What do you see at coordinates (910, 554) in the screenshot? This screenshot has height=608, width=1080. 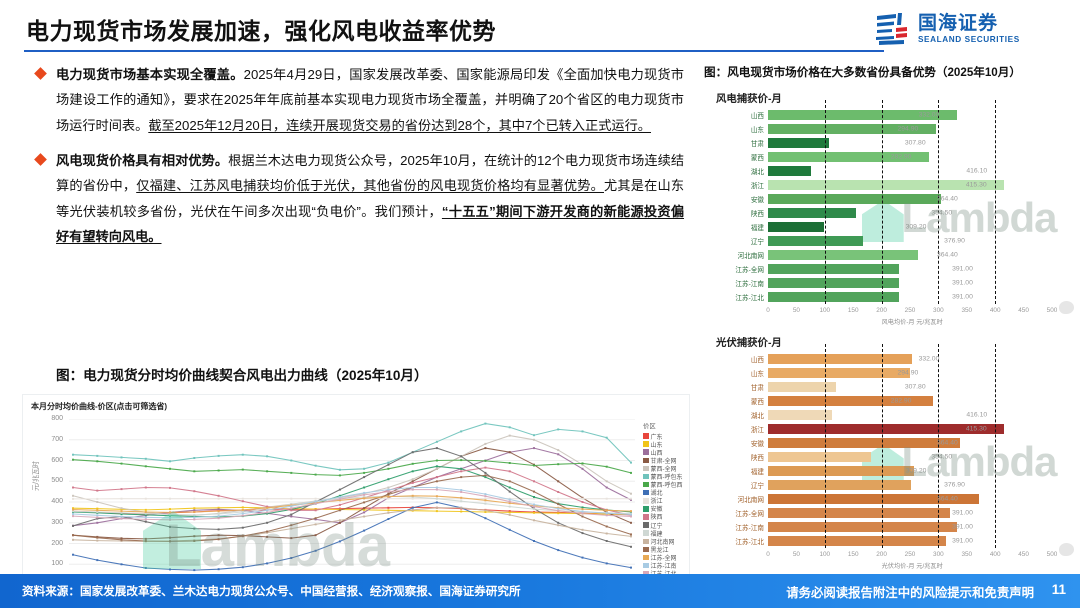 I see `bar-chart-x-tick: 250` at bounding box center [910, 554].